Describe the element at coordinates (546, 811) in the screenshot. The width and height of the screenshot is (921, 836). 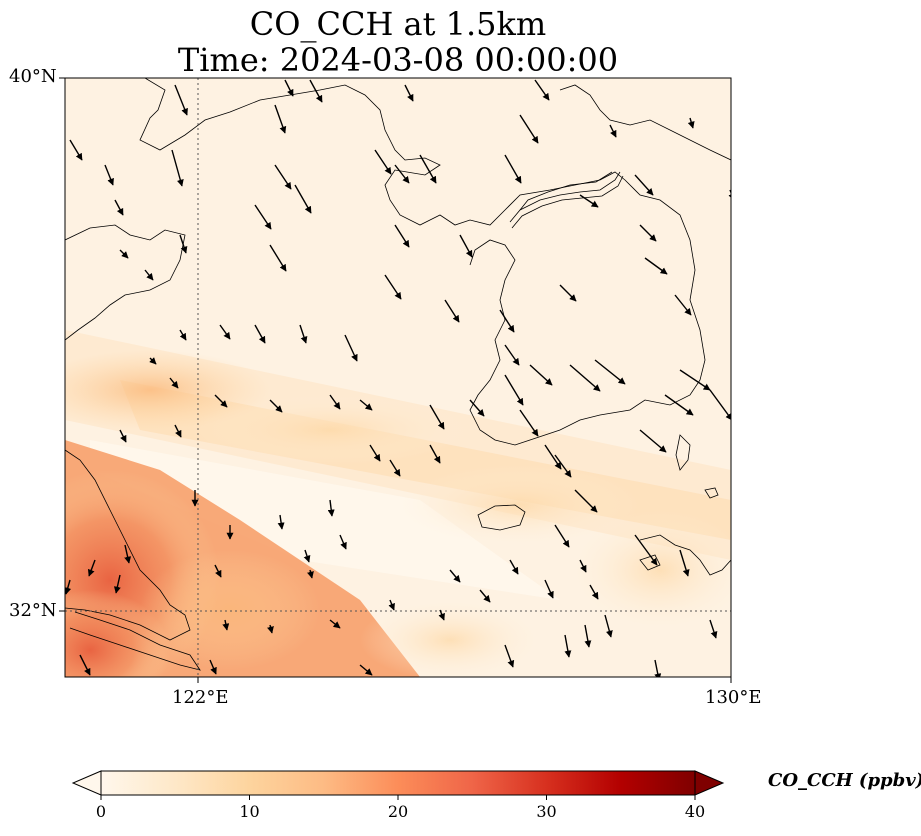
I see `colorbar-tick-label: 30` at that location.